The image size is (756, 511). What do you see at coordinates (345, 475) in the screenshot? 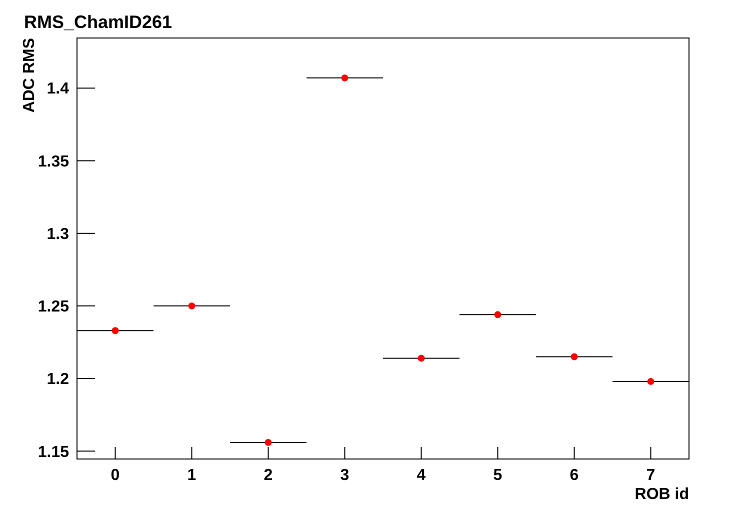
I see `x-tick-label: 3` at bounding box center [345, 475].